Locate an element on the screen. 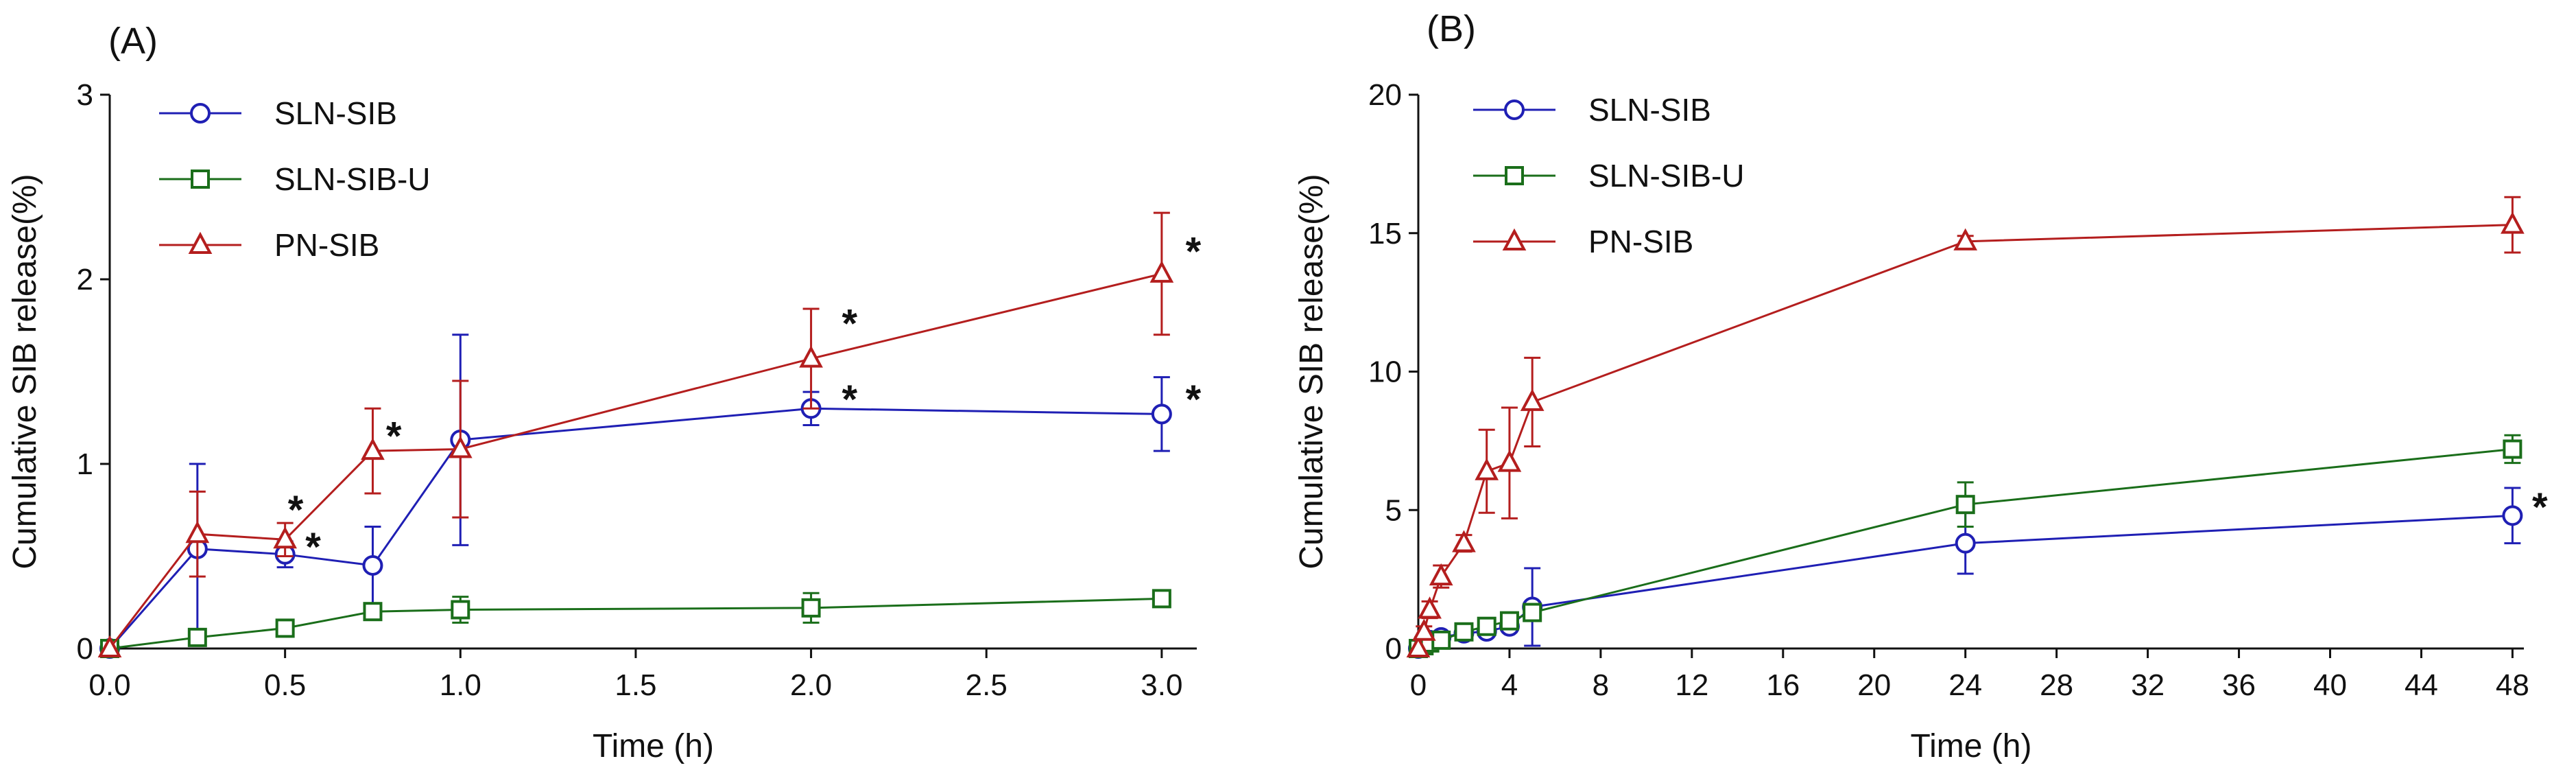 This screenshot has width=2576, height=783. x-tick-label: 3.0 is located at coordinates (1161, 685).